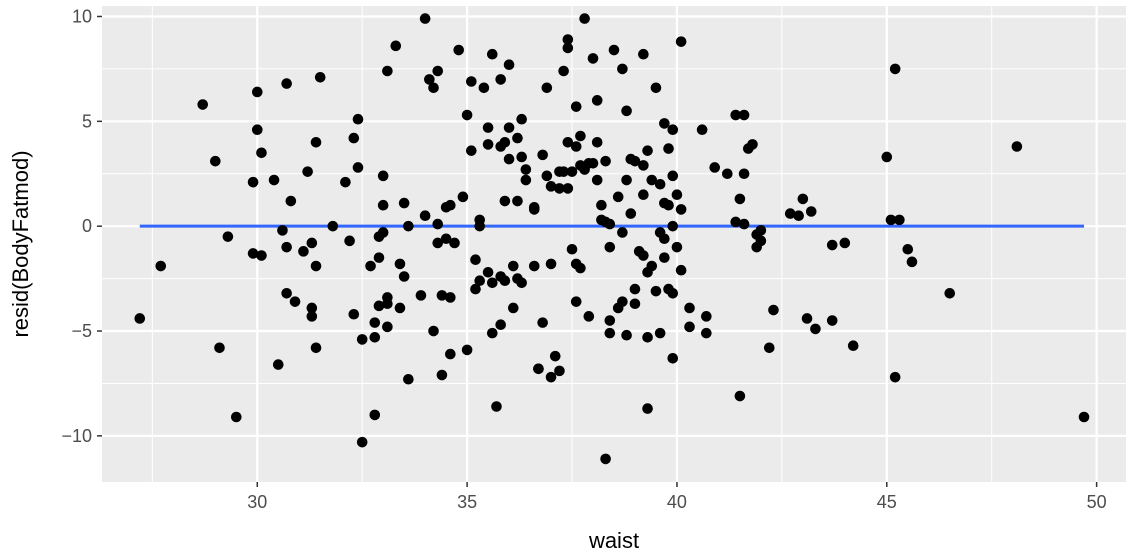  I want to click on y-tick-label: 10, so click(82, 16).